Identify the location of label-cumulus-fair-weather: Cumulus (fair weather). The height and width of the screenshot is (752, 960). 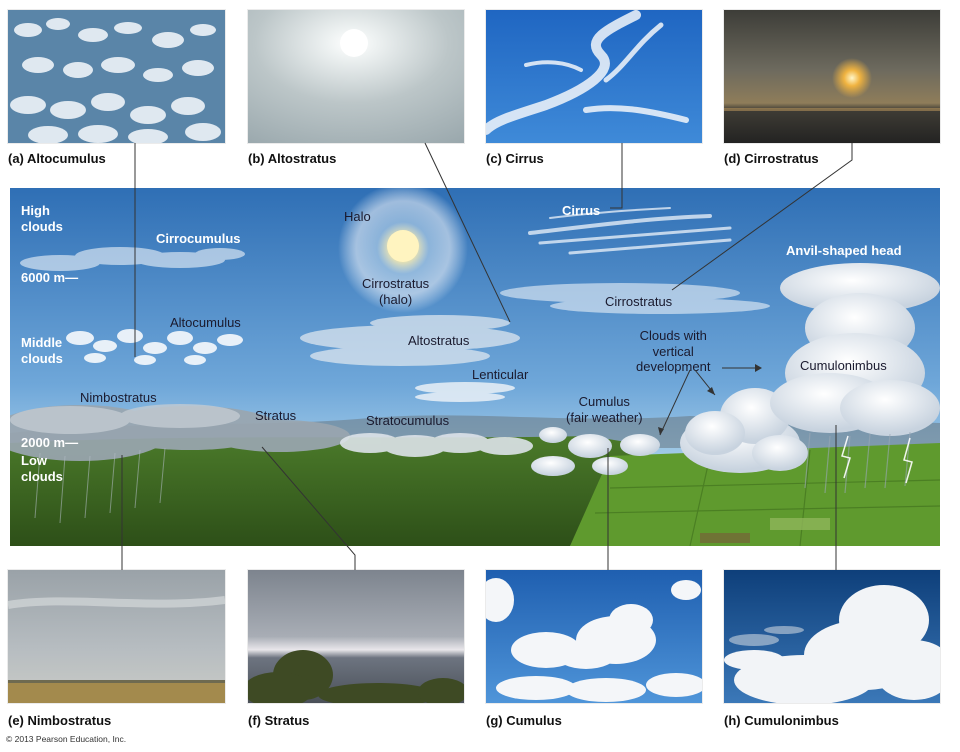
(604, 409).